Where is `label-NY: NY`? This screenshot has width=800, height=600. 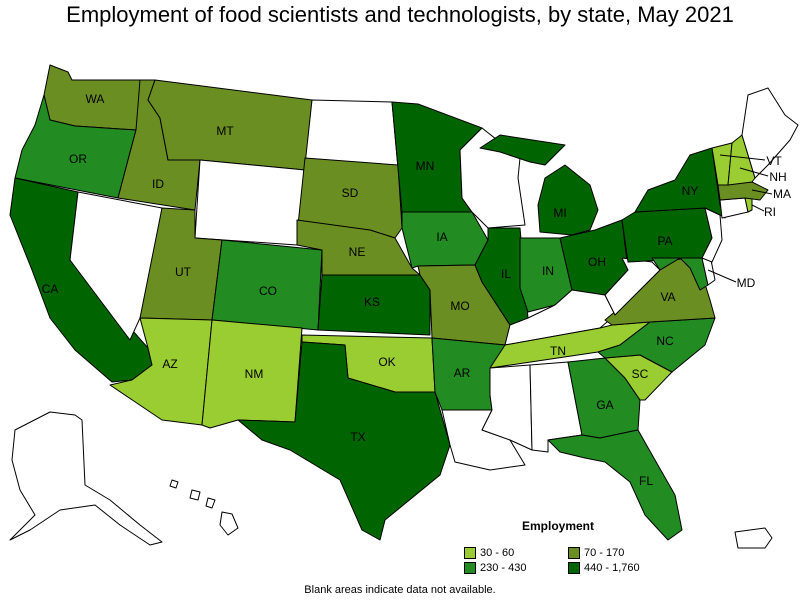 label-NY: NY is located at coordinates (690, 191).